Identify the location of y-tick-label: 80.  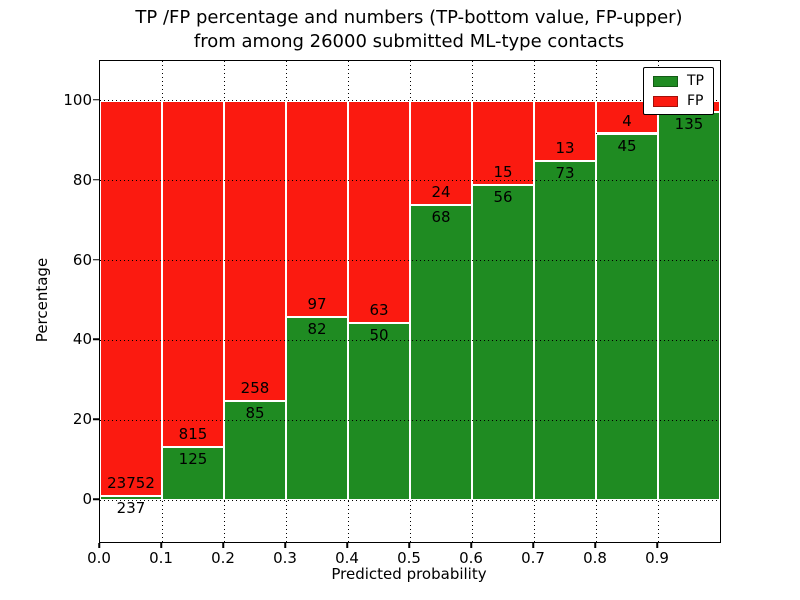
(82, 179).